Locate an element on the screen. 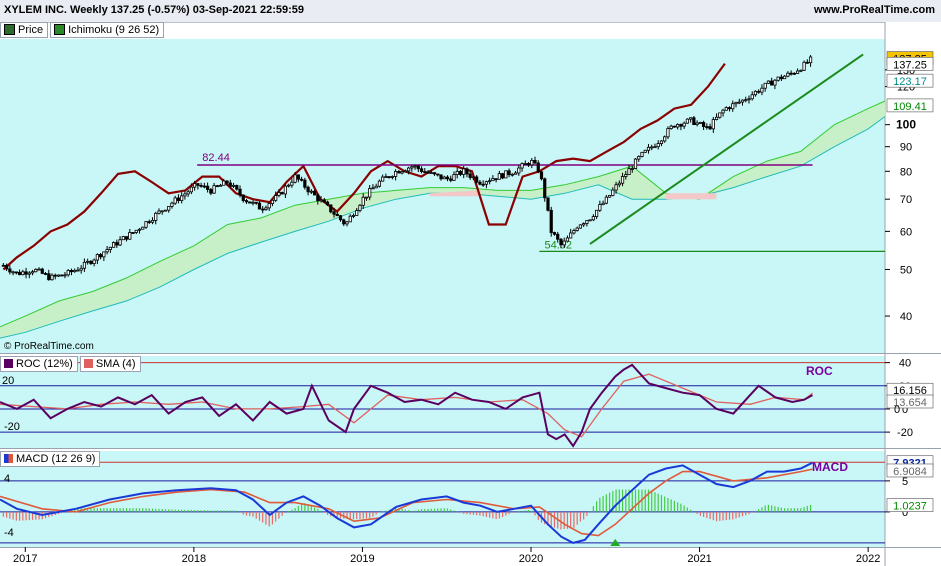  candle-icon is located at coordinates (9, 29).